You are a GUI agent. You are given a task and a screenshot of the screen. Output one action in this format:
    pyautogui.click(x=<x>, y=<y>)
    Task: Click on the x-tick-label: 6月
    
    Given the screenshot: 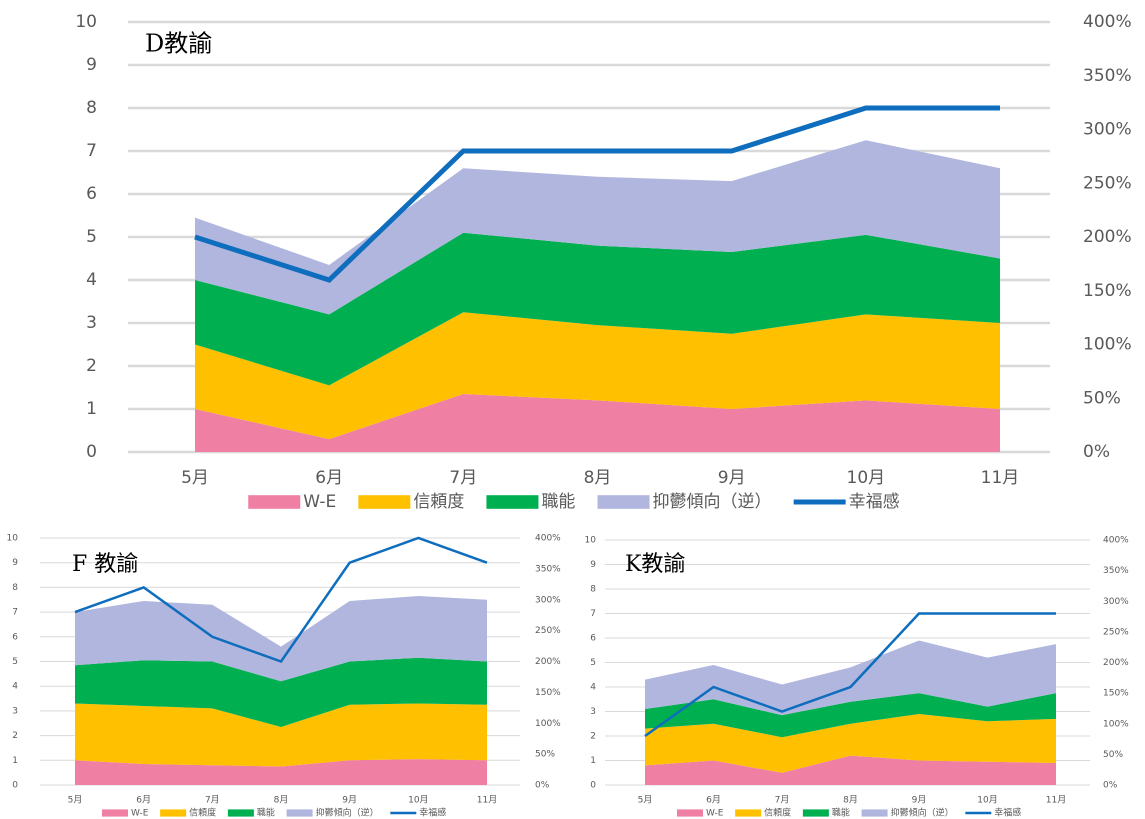 What is the action you would take?
    pyautogui.click(x=143, y=800)
    